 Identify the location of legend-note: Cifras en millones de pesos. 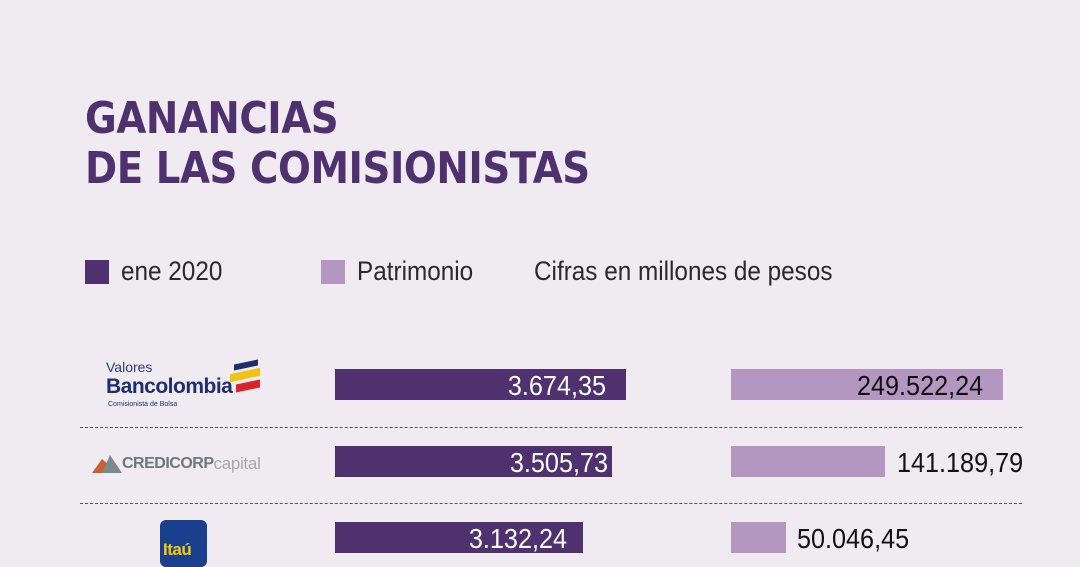
(700, 271).